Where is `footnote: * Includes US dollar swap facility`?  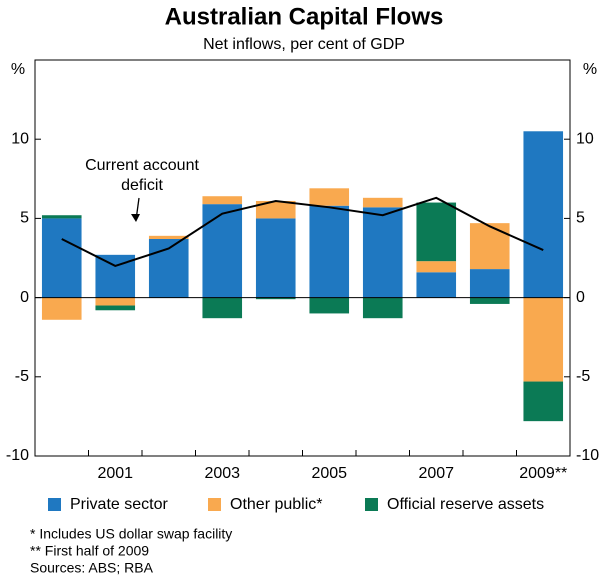
footnote: * Includes US dollar swap facility is located at coordinates (131, 534).